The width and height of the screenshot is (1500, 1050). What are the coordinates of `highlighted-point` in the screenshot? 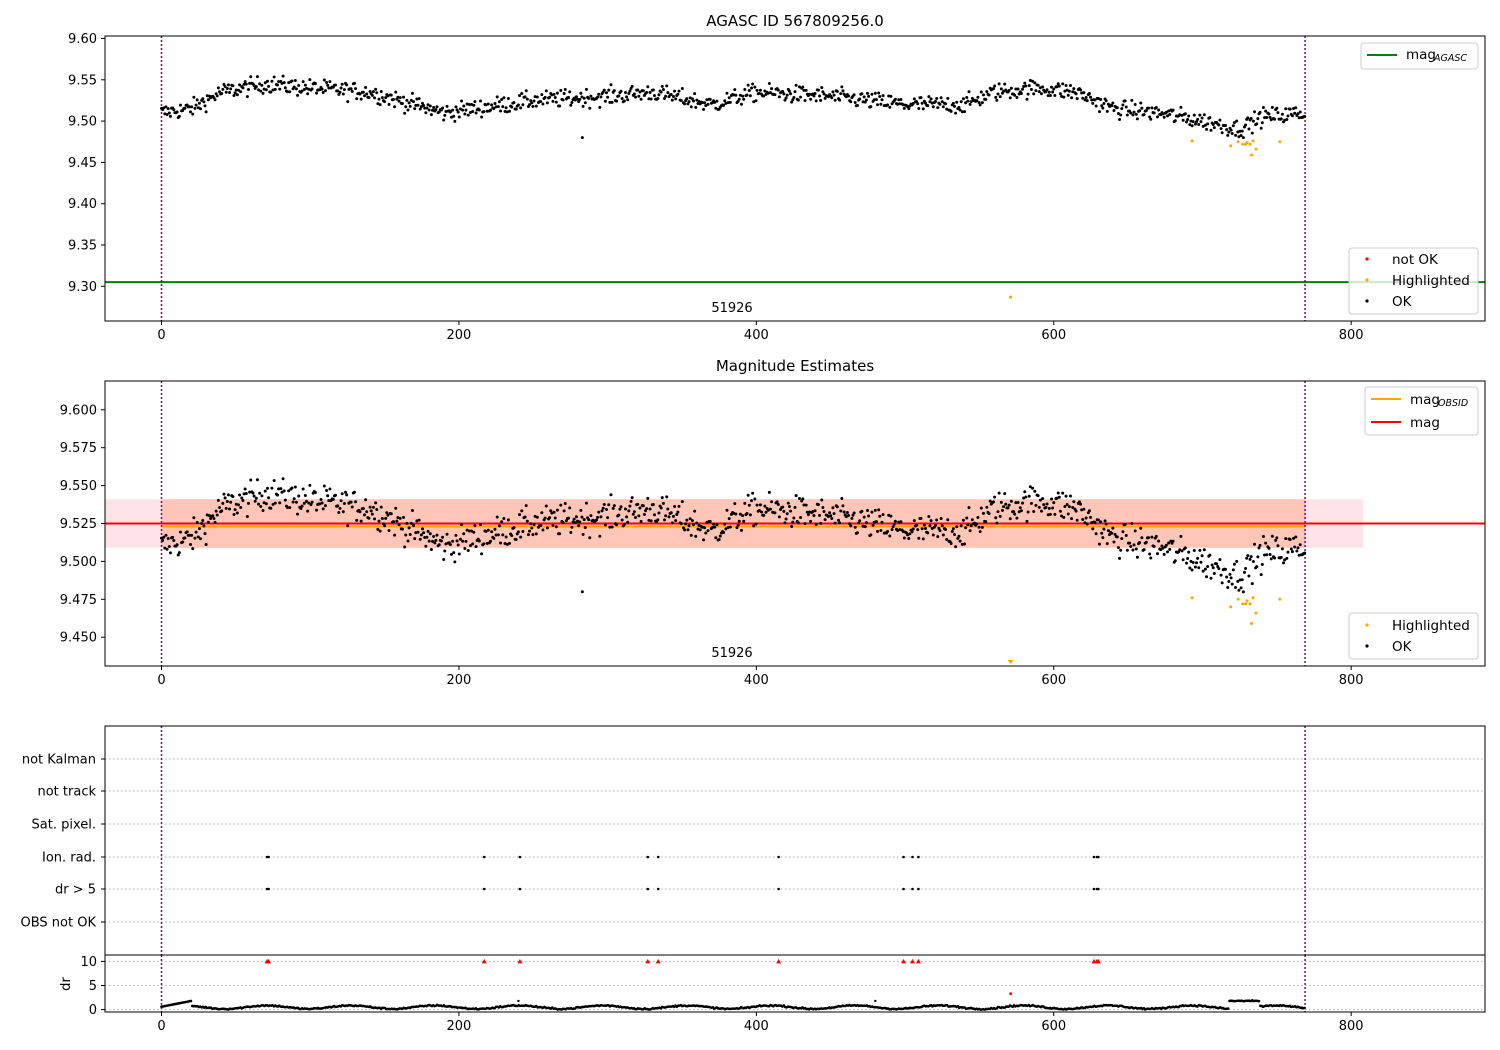 It's located at (1247, 143).